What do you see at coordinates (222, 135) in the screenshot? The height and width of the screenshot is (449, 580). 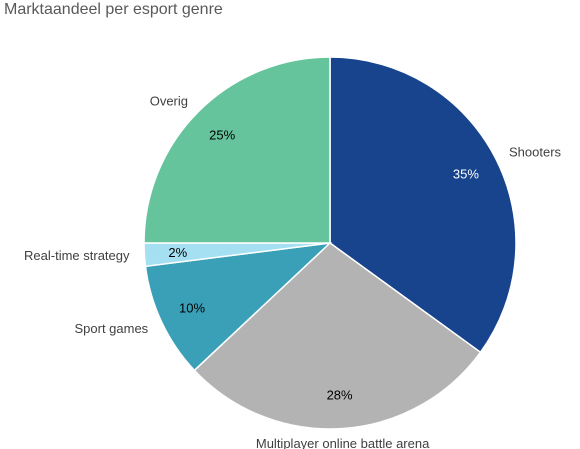 I see `percent-label: 25%` at bounding box center [222, 135].